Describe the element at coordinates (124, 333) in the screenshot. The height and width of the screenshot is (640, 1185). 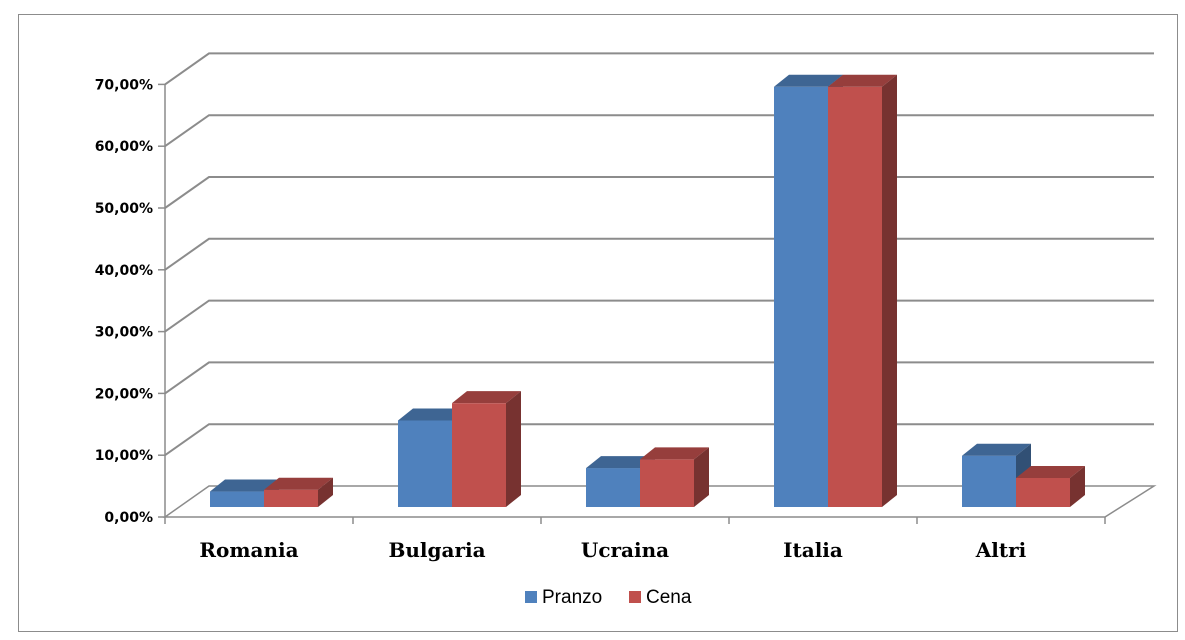
I see `y-tick-label: 30,00%` at that location.